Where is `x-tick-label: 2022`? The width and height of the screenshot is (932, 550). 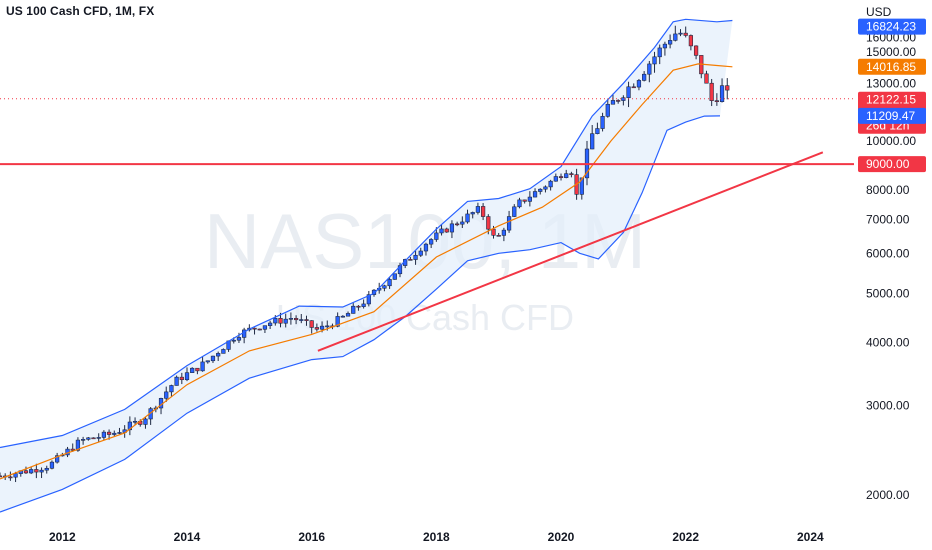
x-tick-label: 2022 is located at coordinates (685, 537).